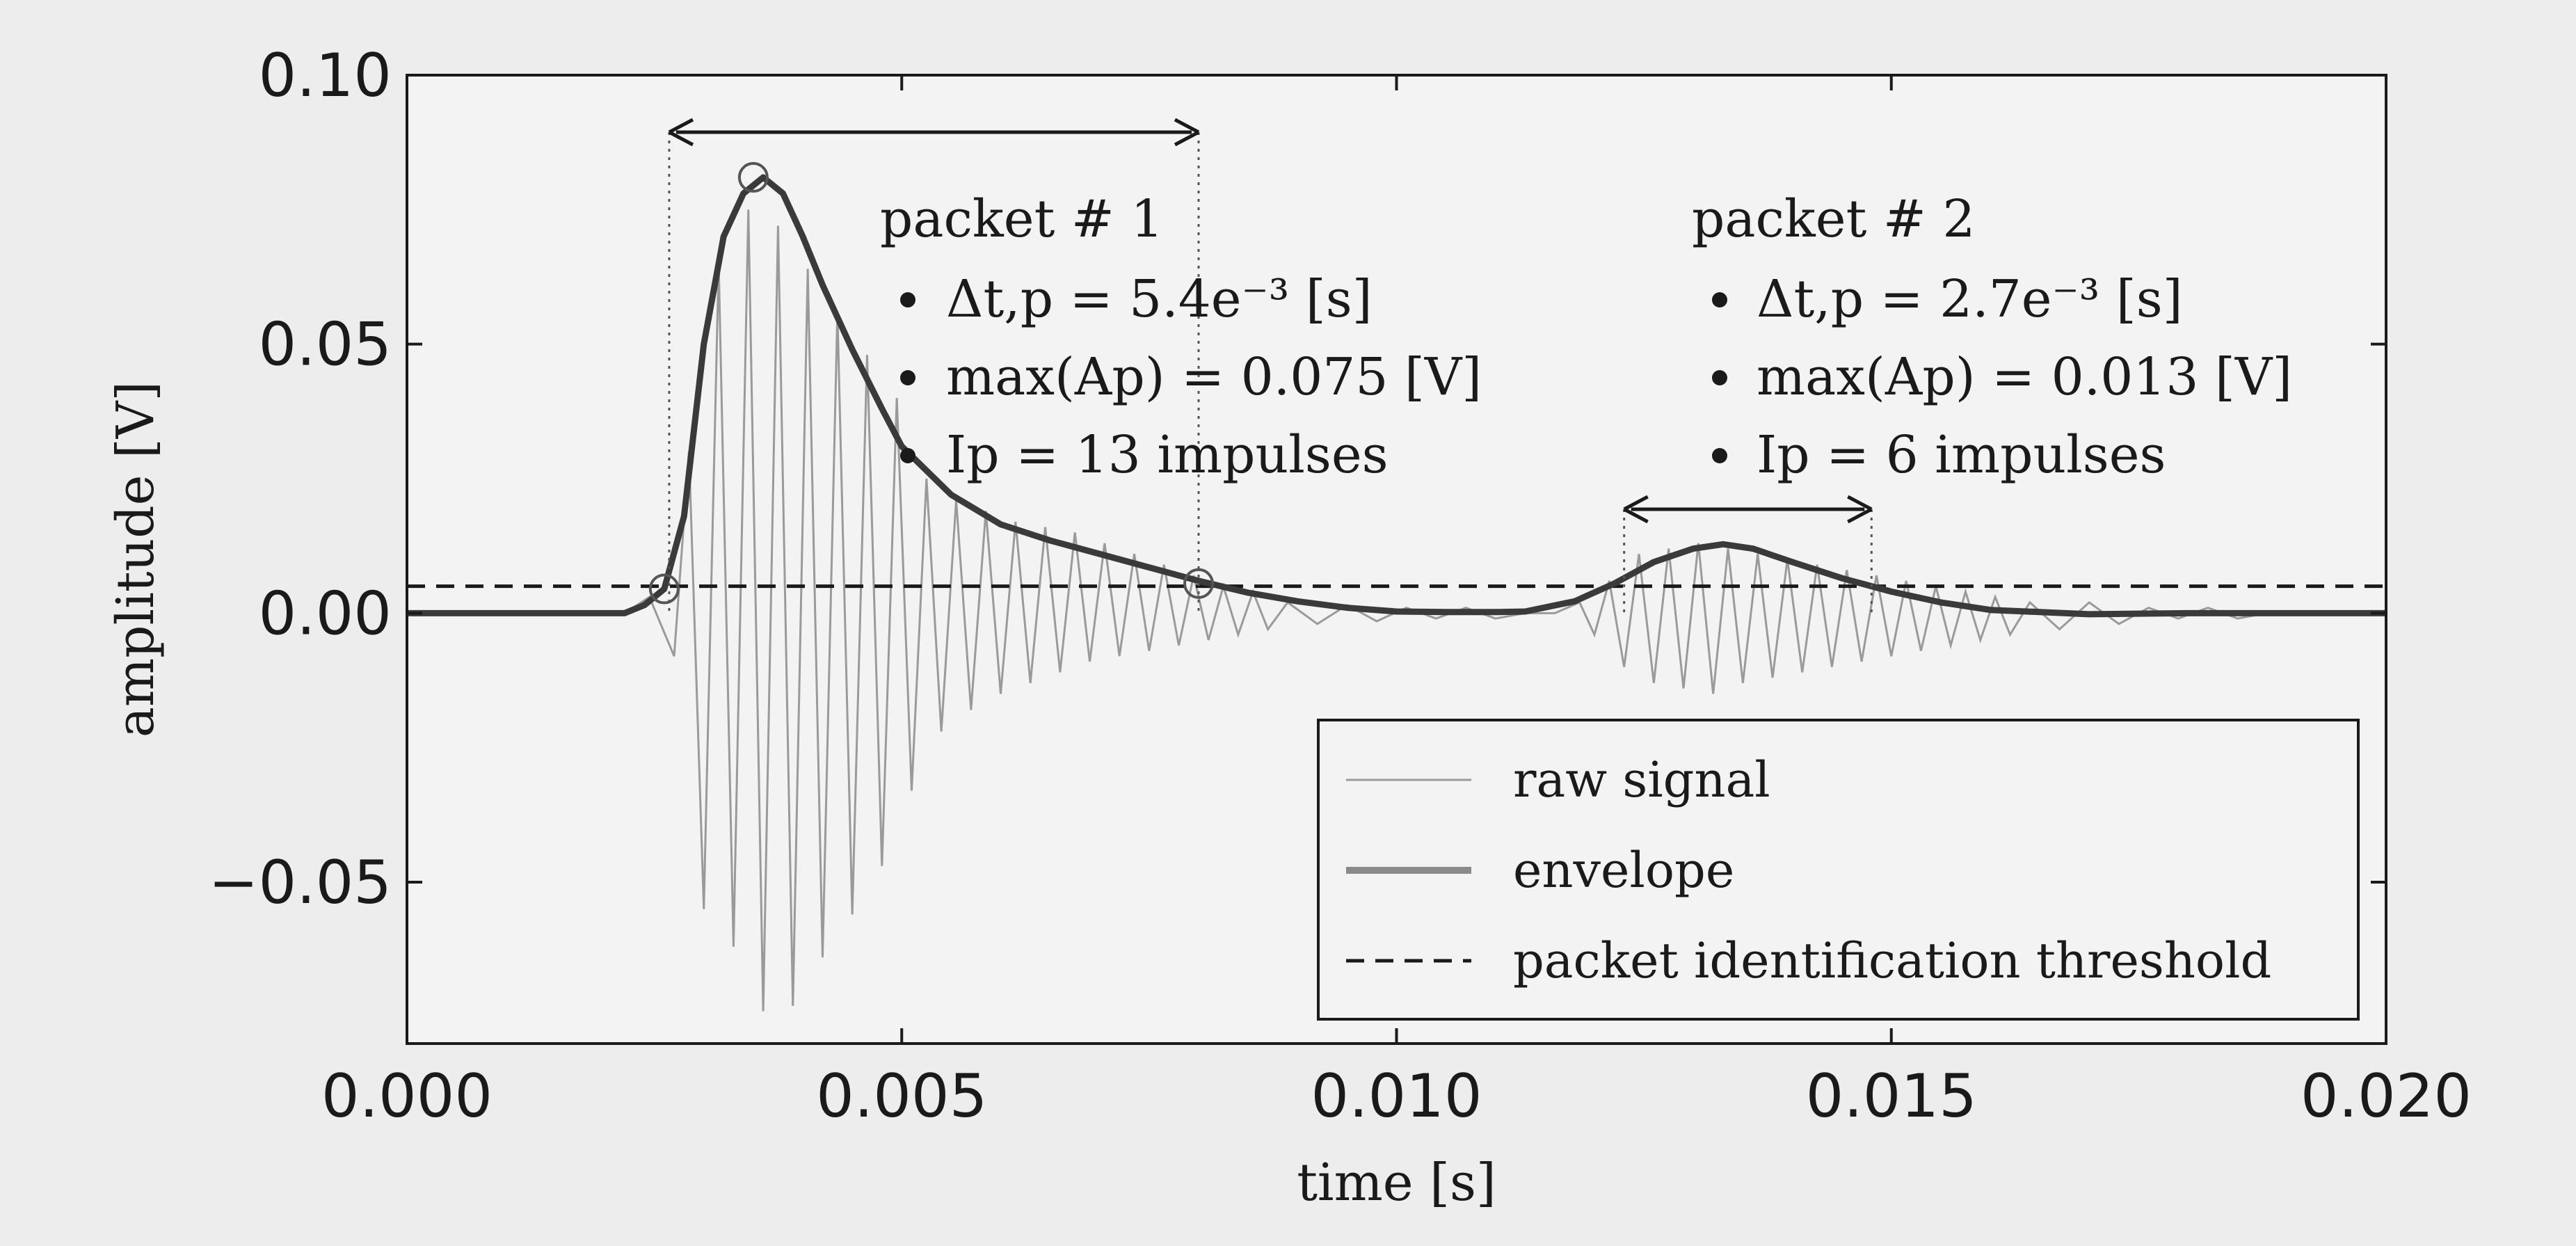 This screenshot has height=1246, width=2576. What do you see at coordinates (1021, 219) in the screenshot?
I see `packet-title: packet # 1` at bounding box center [1021, 219].